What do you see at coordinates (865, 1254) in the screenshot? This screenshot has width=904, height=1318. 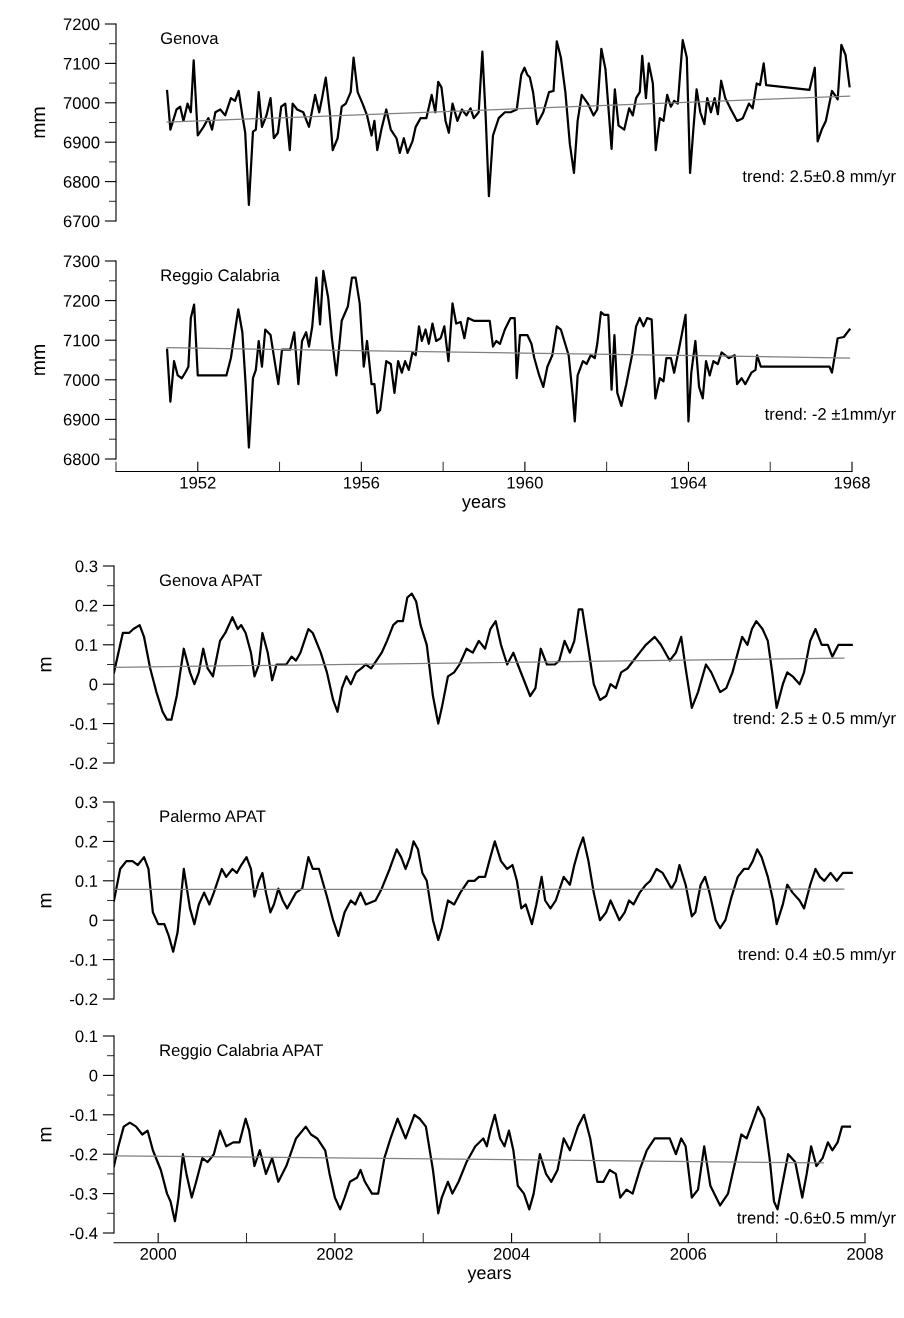 I see `x-tick-label: 2008` at bounding box center [865, 1254].